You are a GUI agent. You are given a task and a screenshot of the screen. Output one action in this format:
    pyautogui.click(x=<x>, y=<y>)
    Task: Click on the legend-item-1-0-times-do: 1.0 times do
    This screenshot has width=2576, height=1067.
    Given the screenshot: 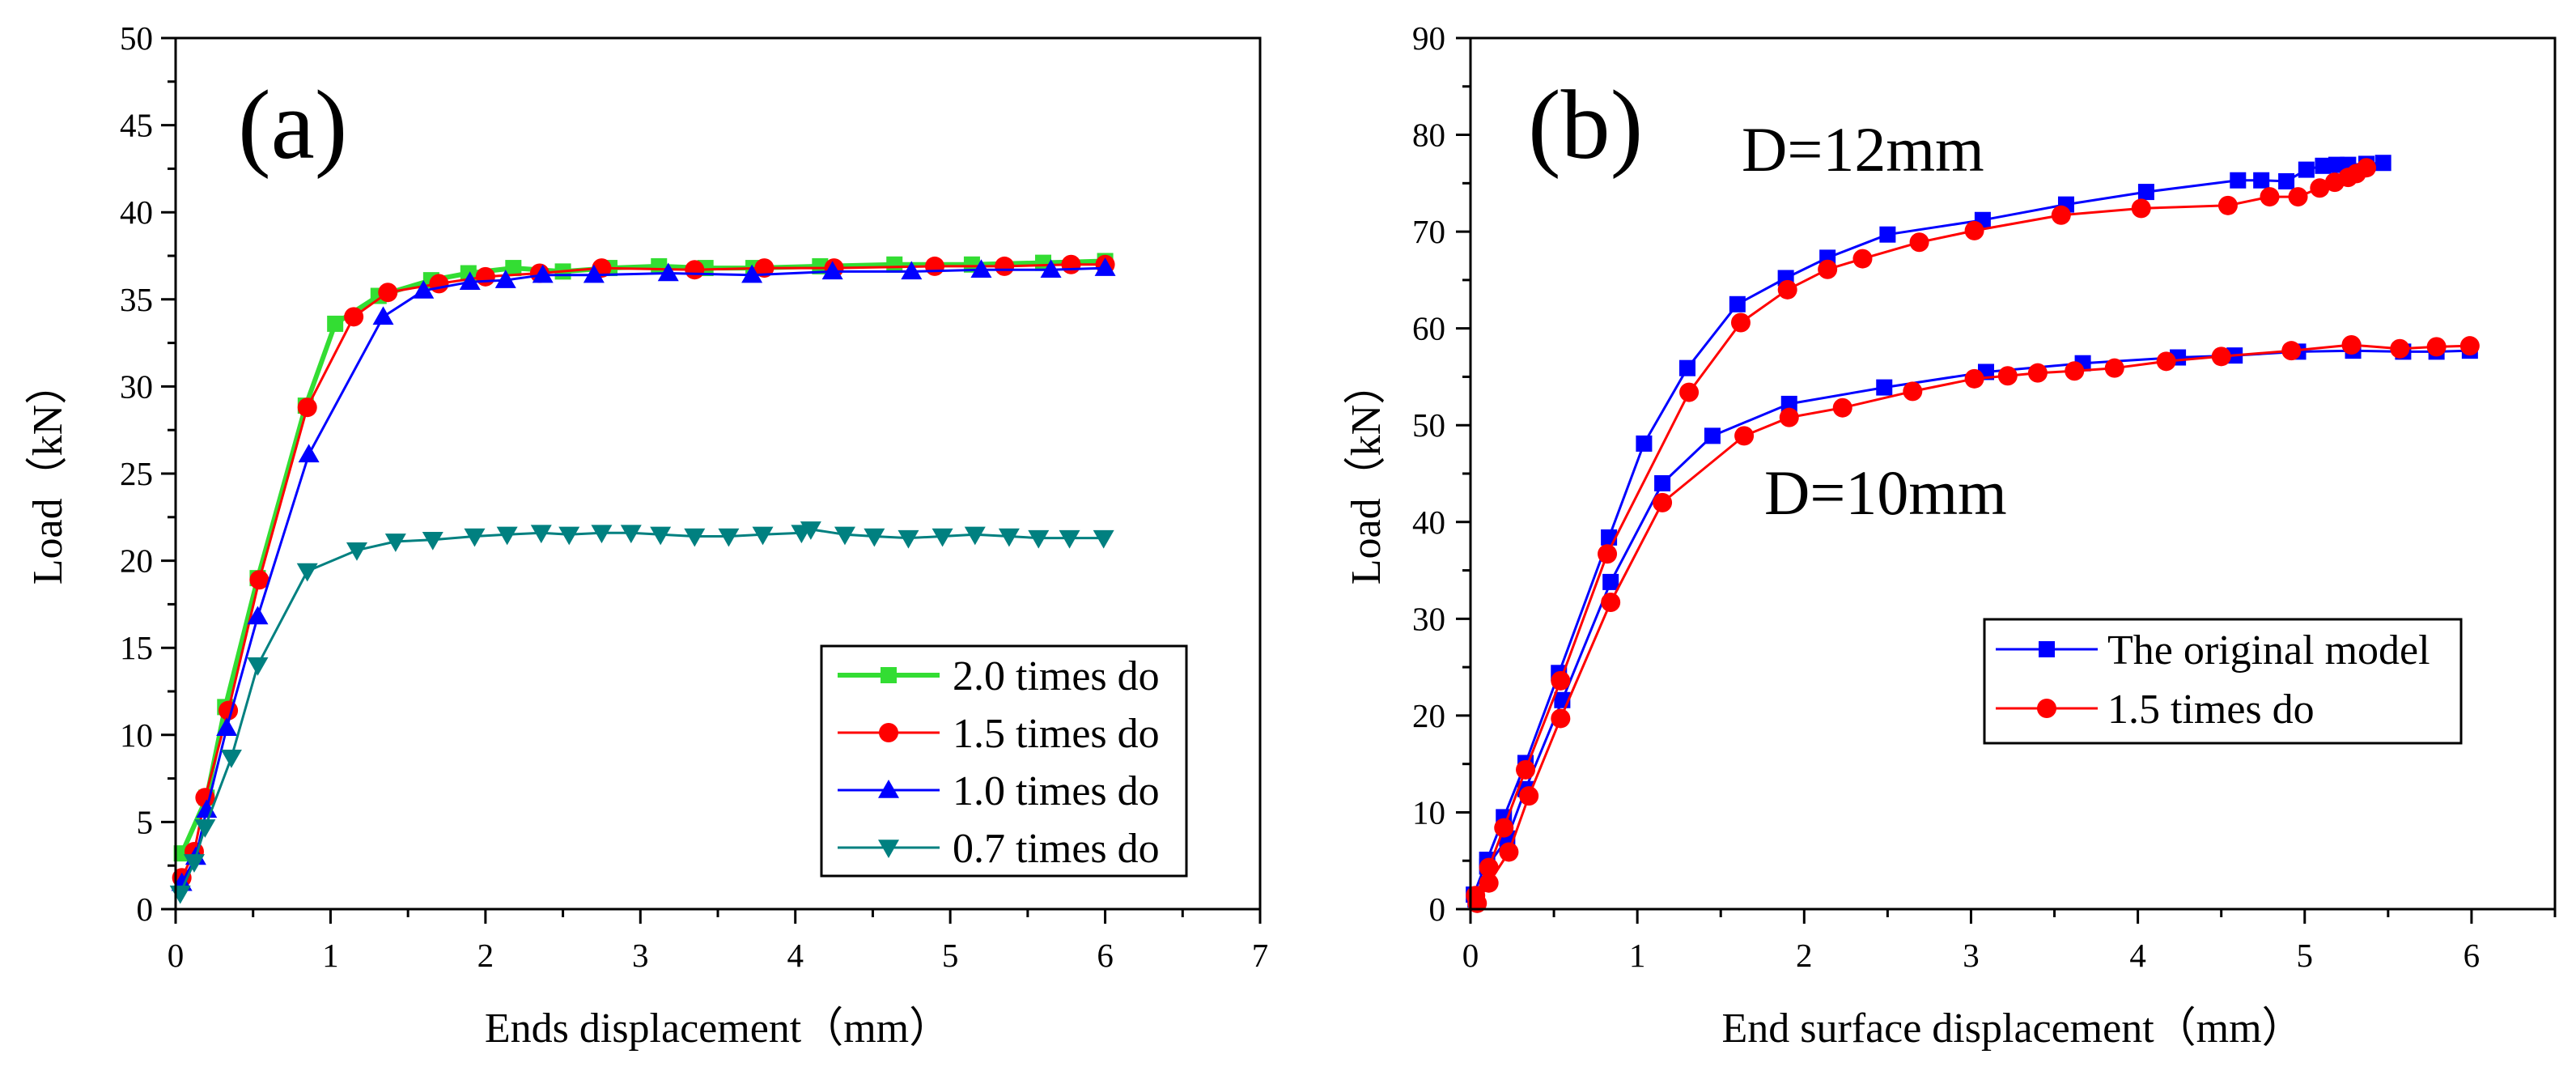 What is the action you would take?
    pyautogui.click(x=999, y=791)
    